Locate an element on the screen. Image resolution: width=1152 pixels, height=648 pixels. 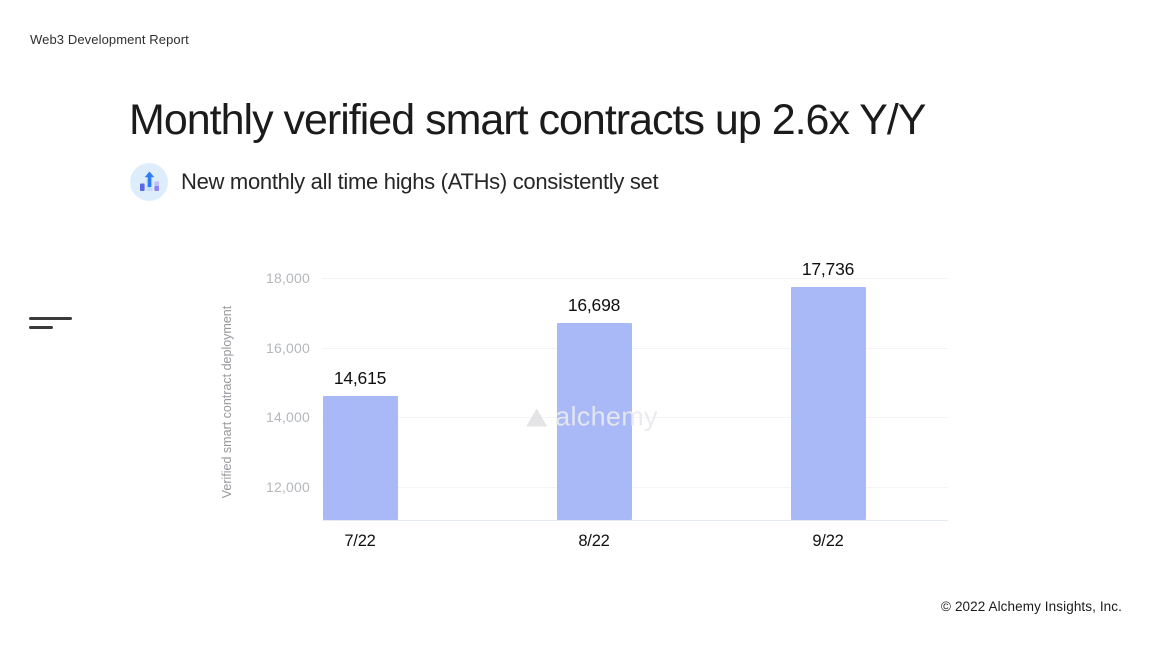
bar-7/22 is located at coordinates (360, 457).